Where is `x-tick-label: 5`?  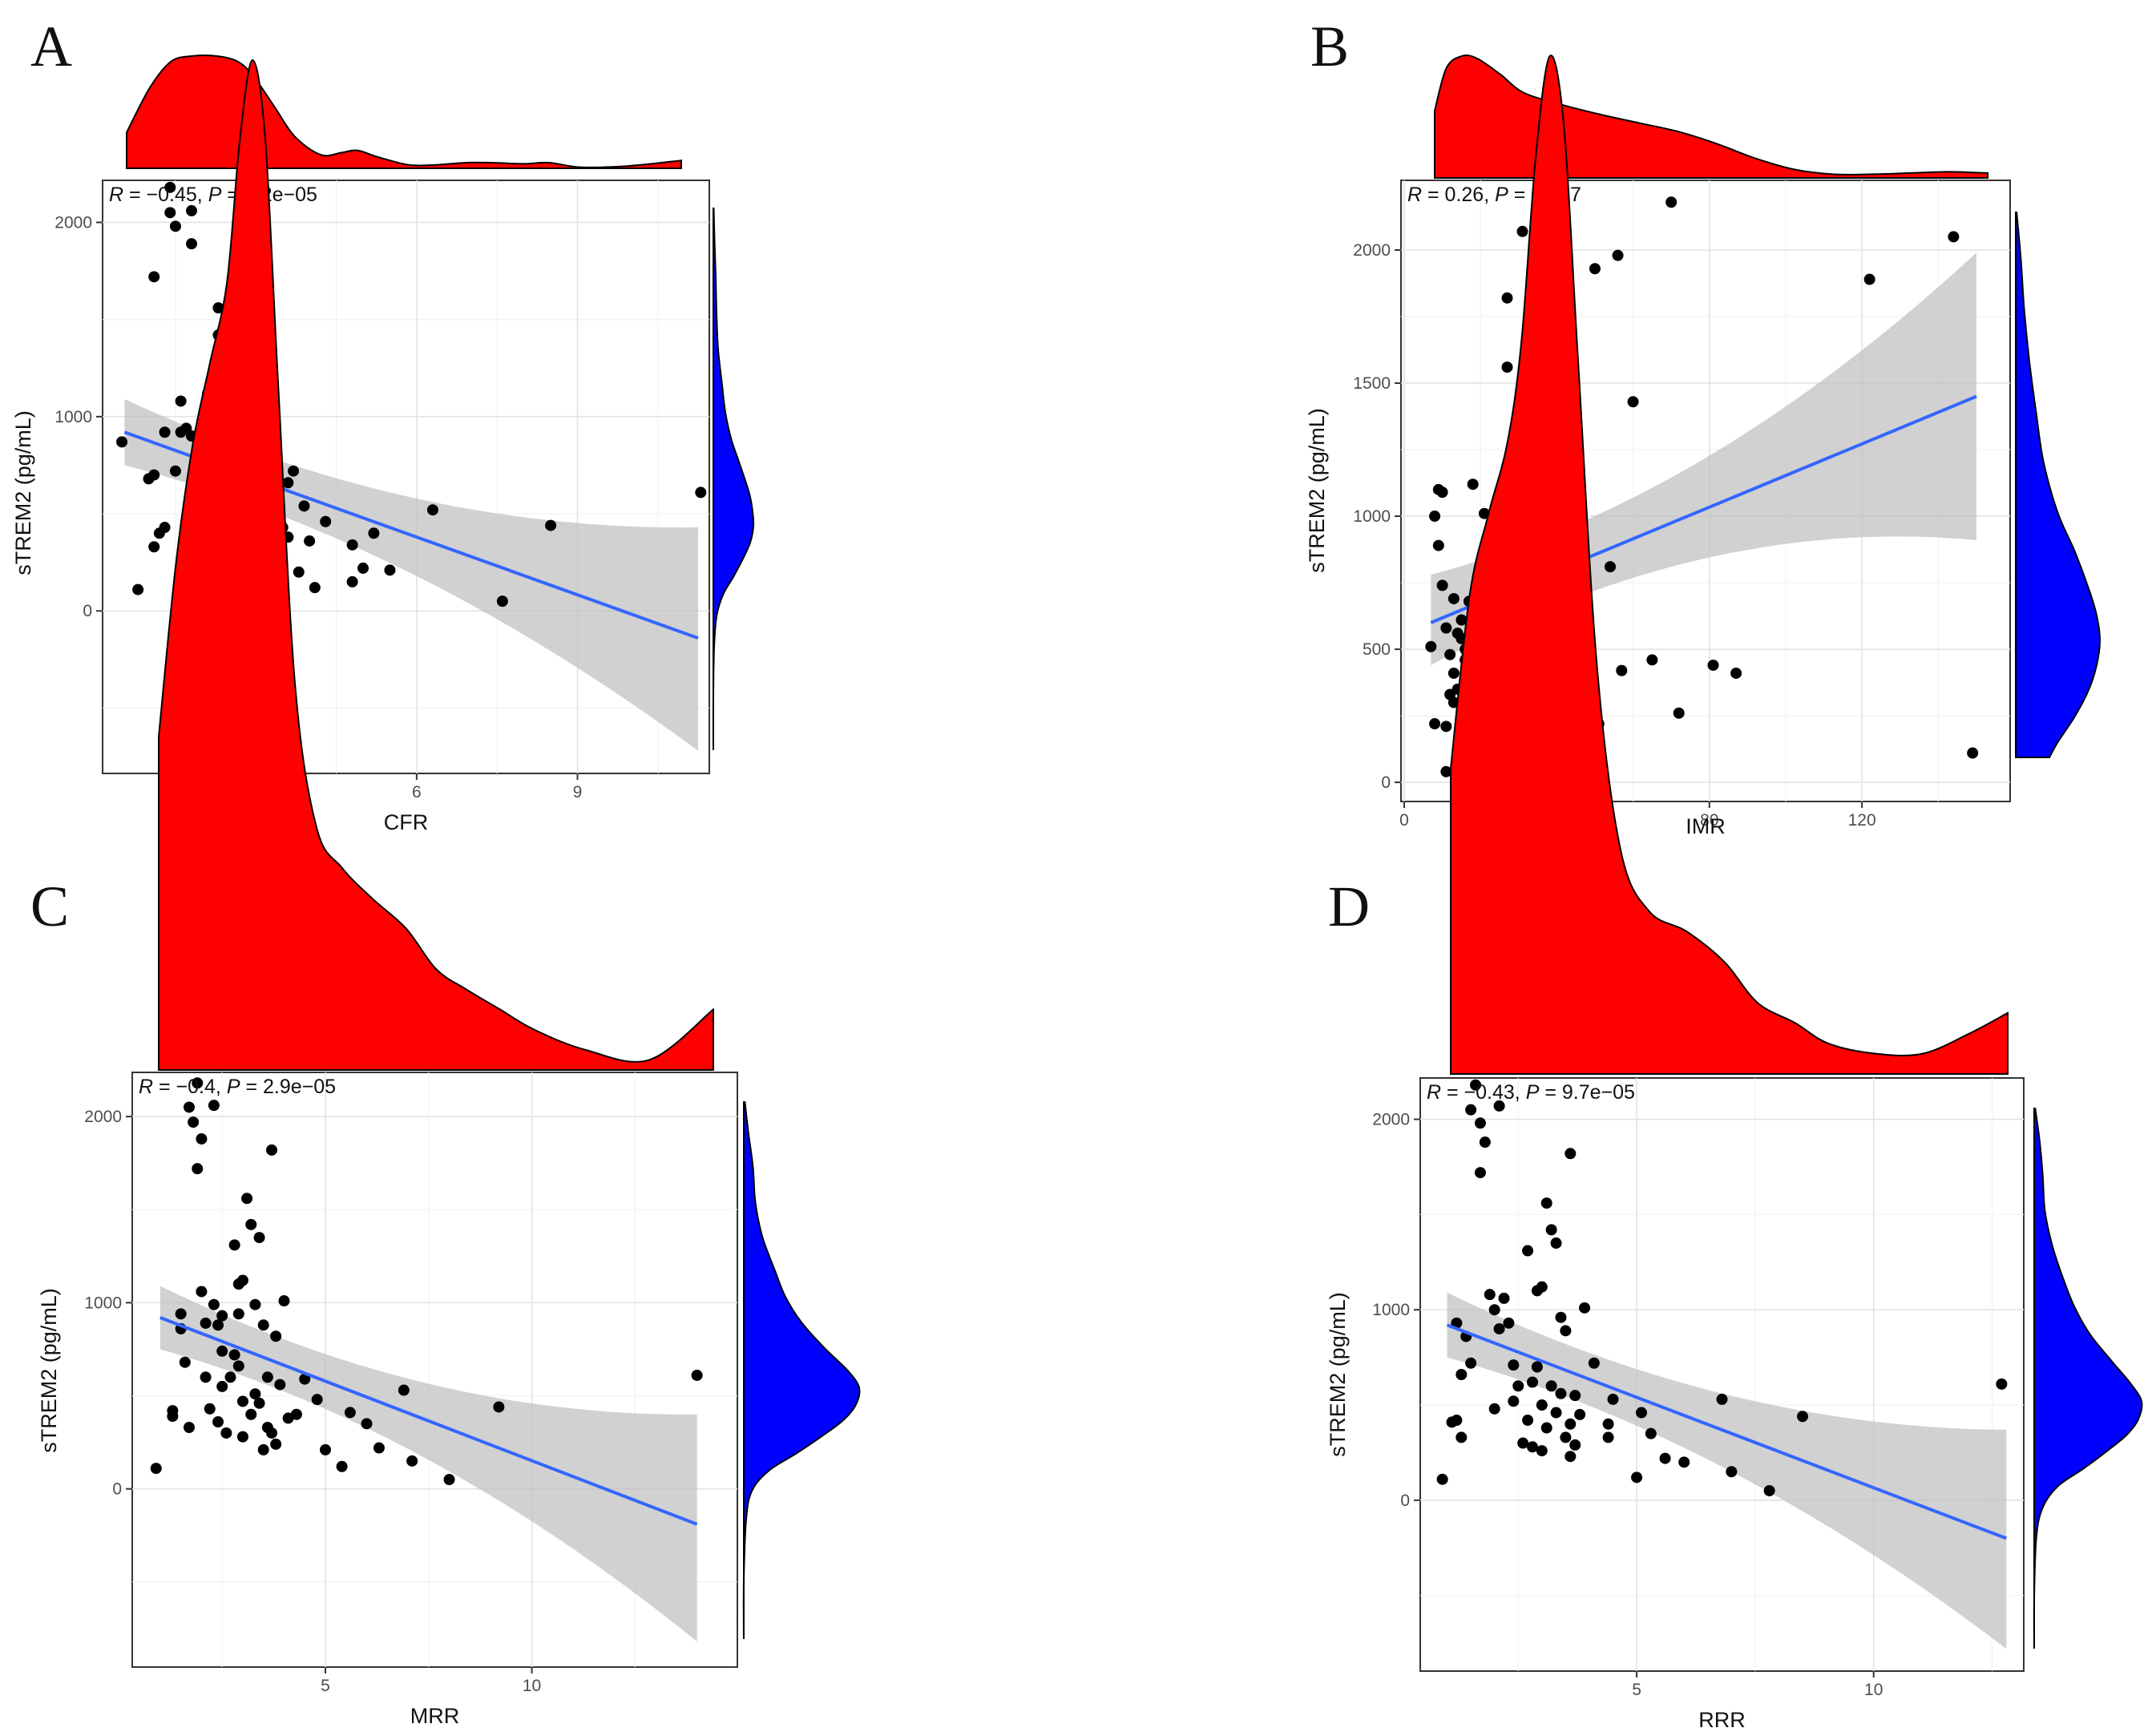
x-tick-label: 5 is located at coordinates (1636, 1690).